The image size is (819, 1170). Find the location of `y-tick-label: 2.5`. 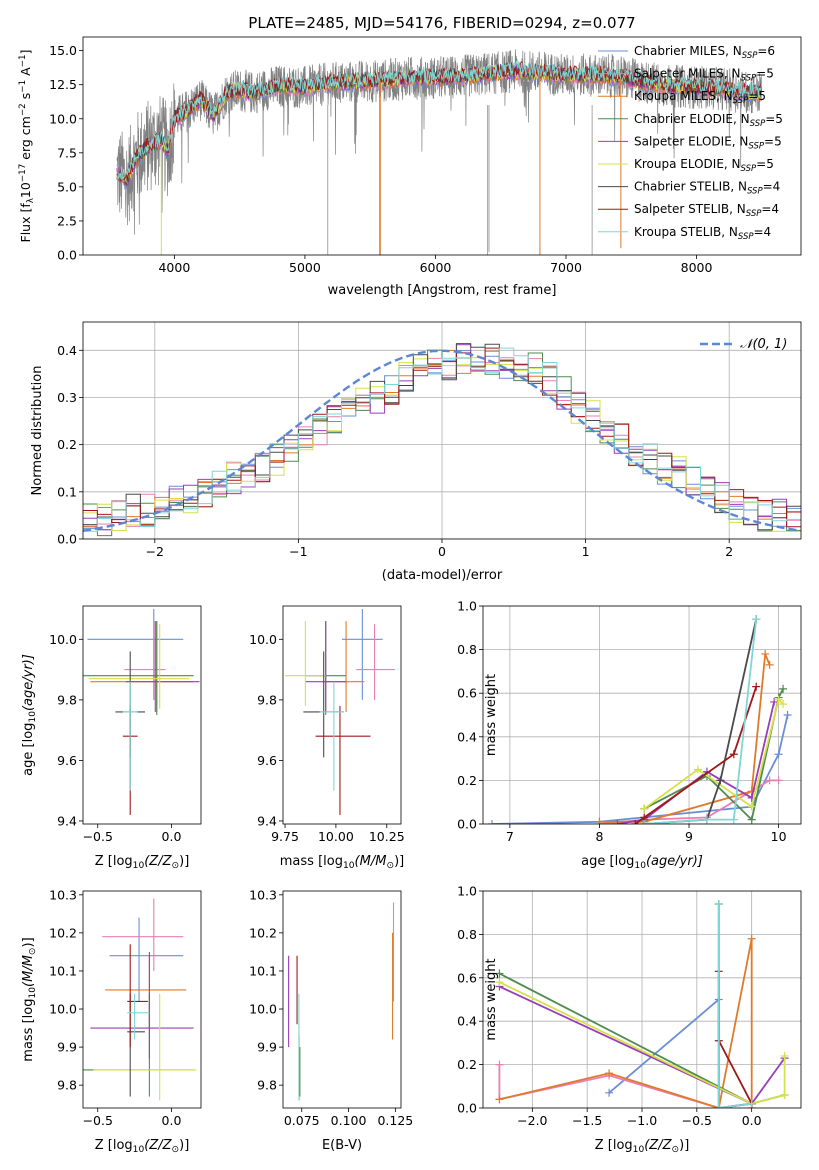

y-tick-label: 2.5 is located at coordinates (67, 220).